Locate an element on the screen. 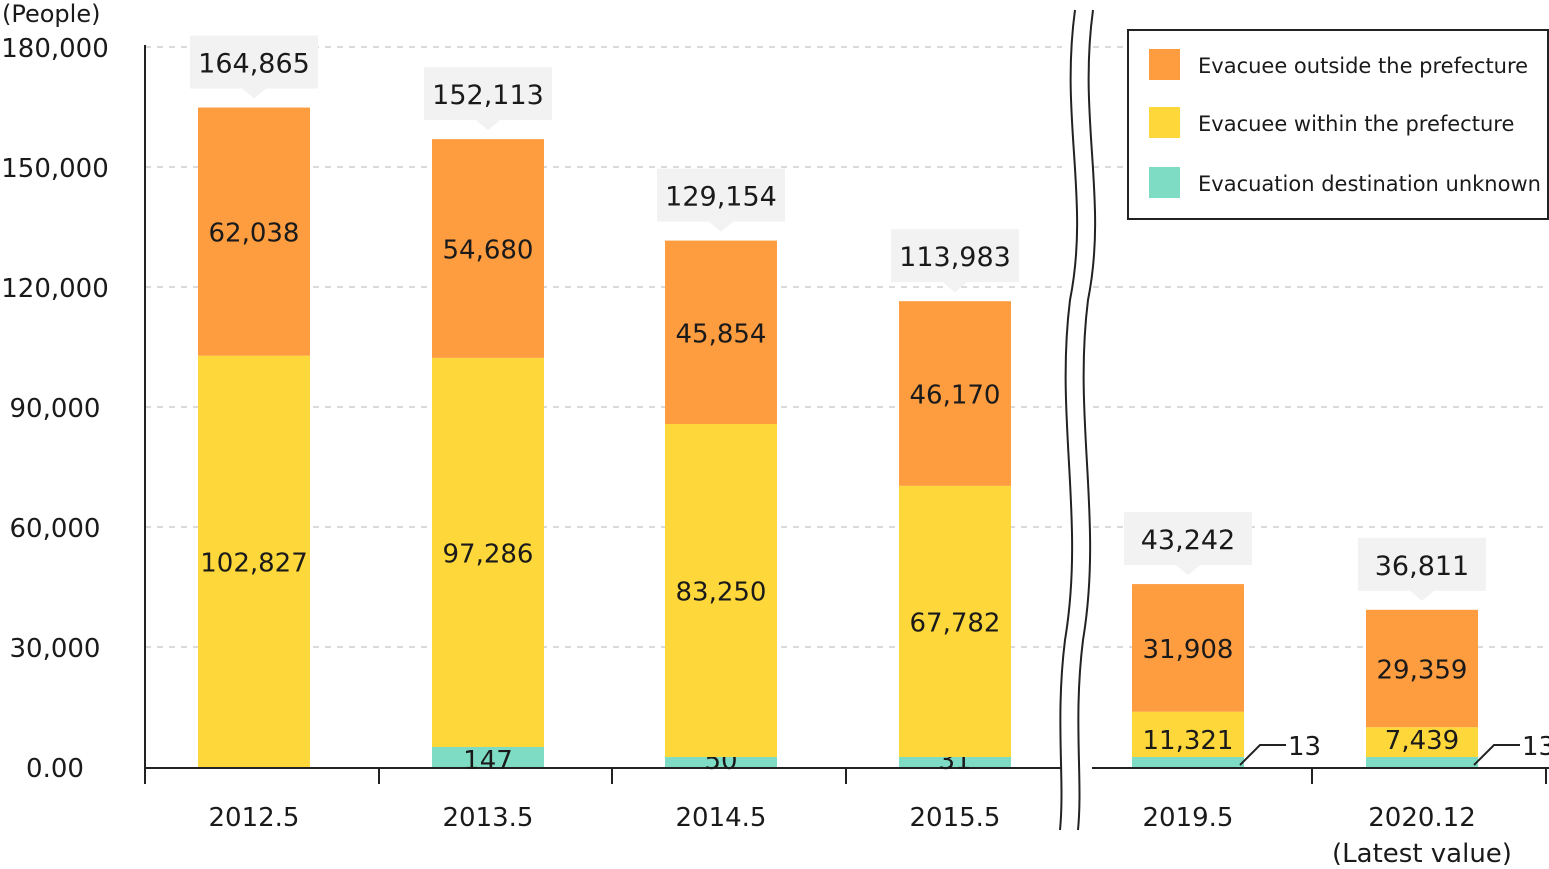  y-tick-label: 150,000 is located at coordinates (55, 169).